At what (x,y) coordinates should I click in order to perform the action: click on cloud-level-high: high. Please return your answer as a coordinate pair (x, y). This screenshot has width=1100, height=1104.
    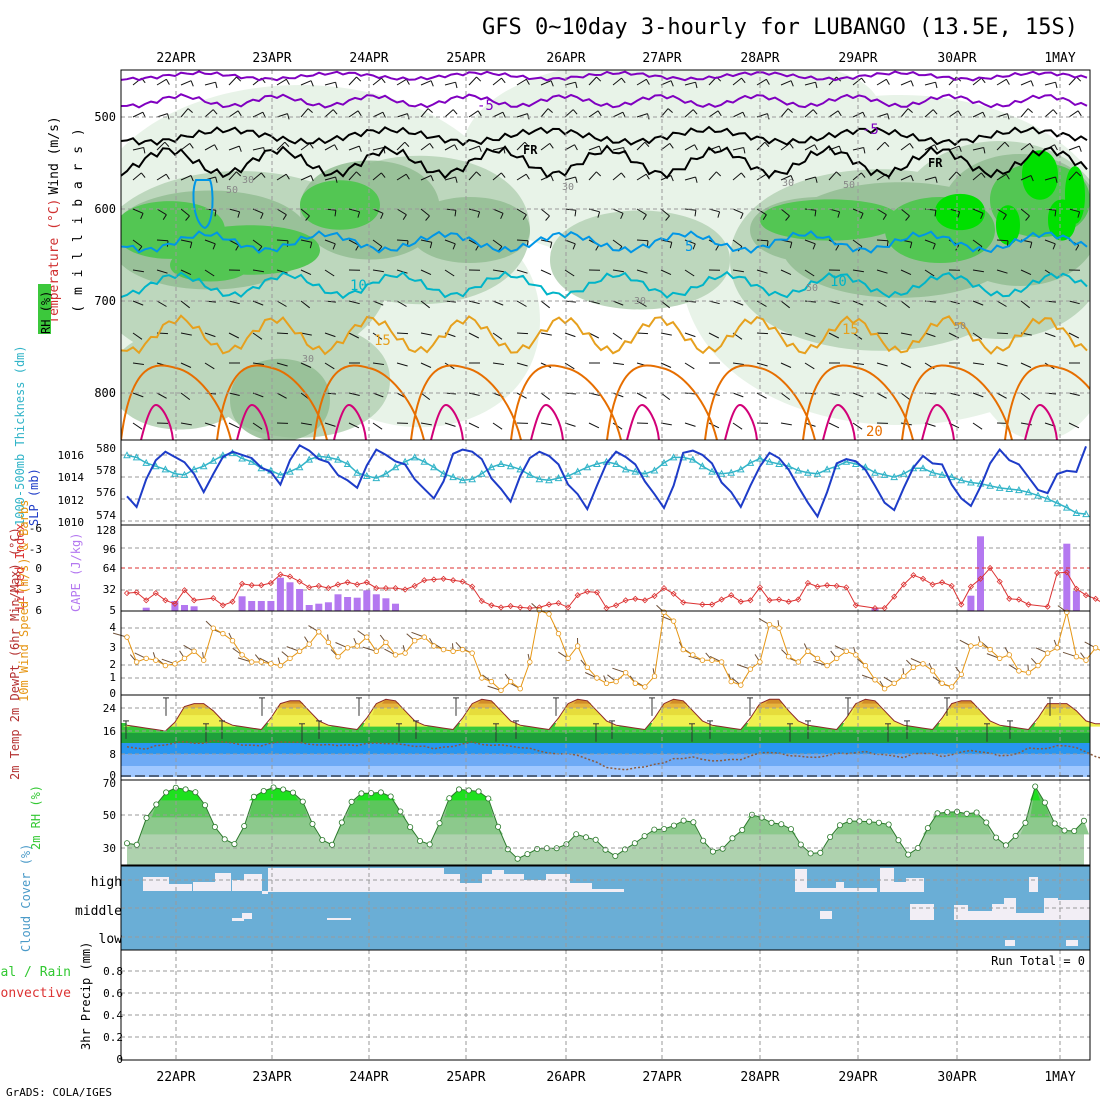
    Looking at the image, I should click on (106, 882).